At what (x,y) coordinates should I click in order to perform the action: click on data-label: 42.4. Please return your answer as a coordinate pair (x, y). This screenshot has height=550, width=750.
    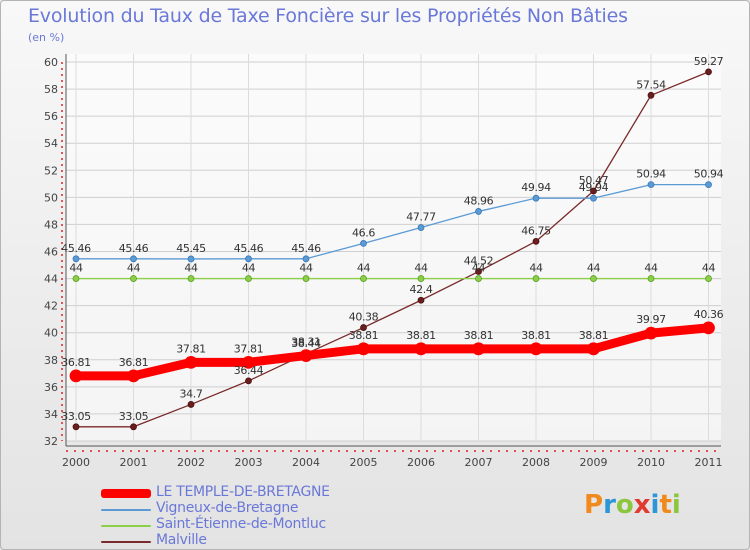
    Looking at the image, I should click on (421, 289).